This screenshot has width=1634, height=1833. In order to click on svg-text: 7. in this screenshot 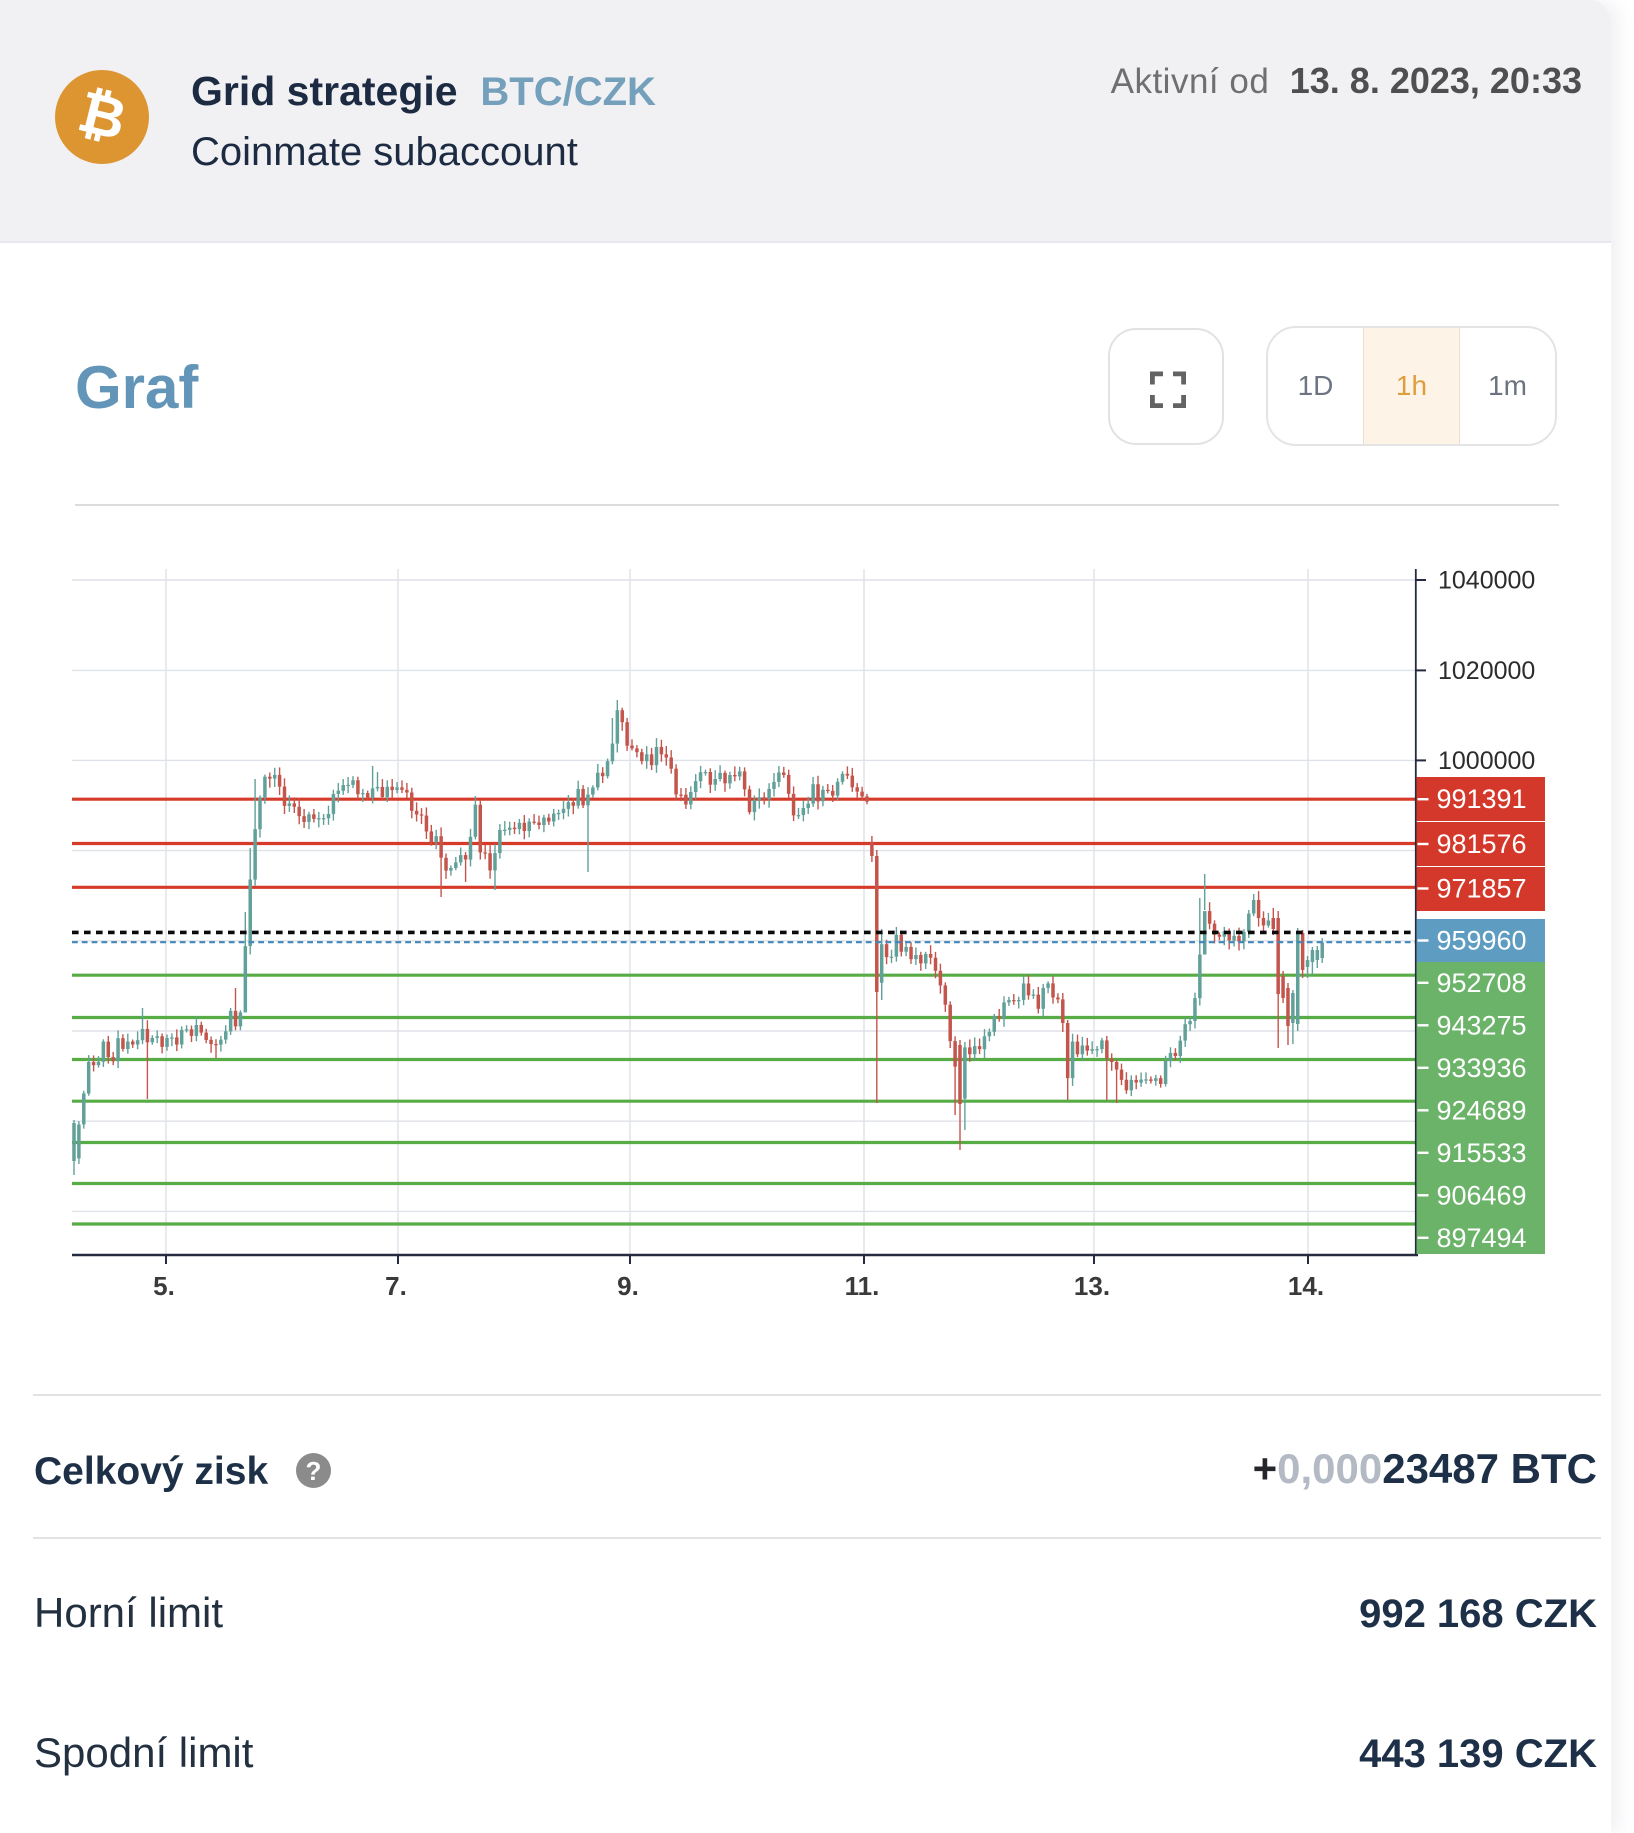, I will do `click(396, 1286)`.